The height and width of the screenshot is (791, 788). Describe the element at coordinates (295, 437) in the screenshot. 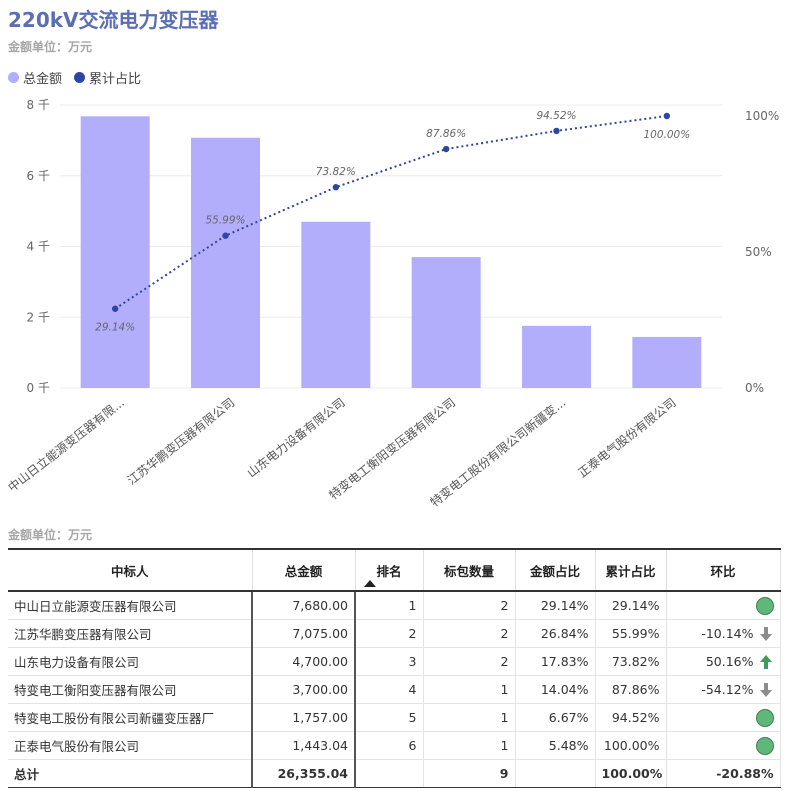

I see `x-tick-label: 山东电力设备有限公司` at that location.